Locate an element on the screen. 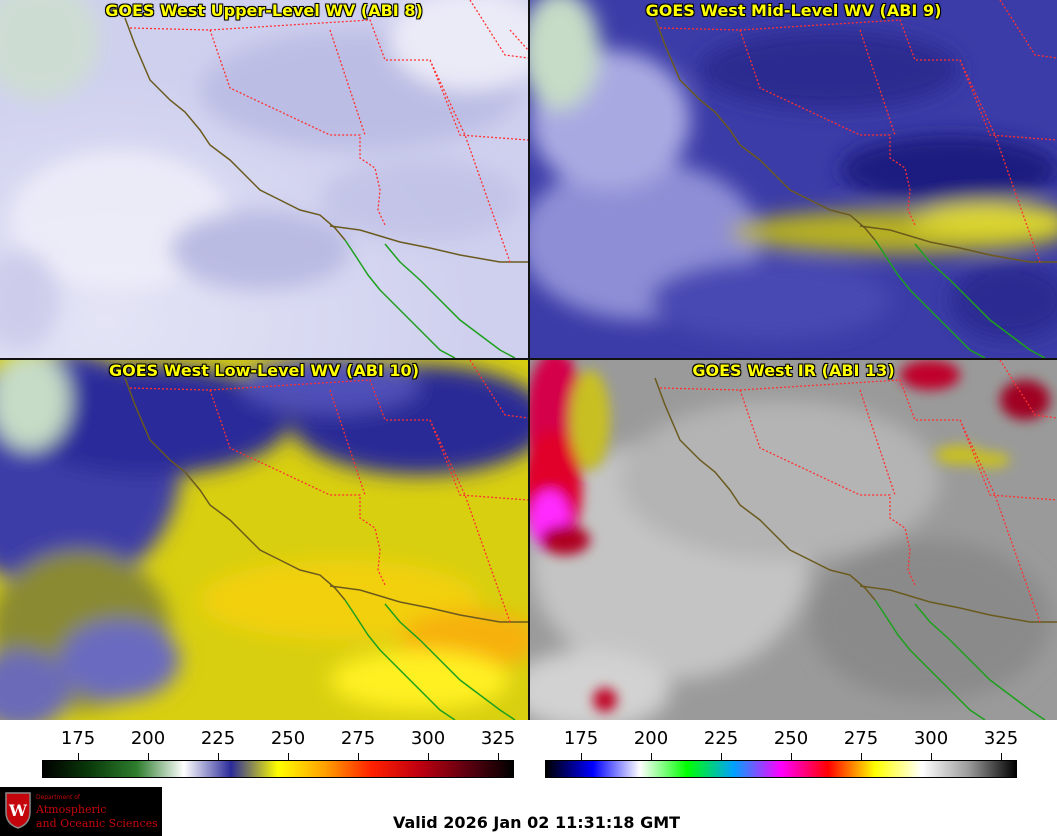 The image size is (1057, 836). wv-tick-label: 225 is located at coordinates (218, 738).